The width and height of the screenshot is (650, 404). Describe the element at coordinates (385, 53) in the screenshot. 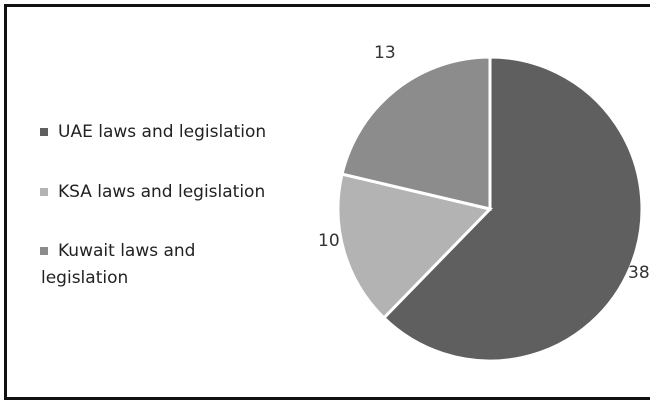

I see `slice-label-3: 13` at that location.